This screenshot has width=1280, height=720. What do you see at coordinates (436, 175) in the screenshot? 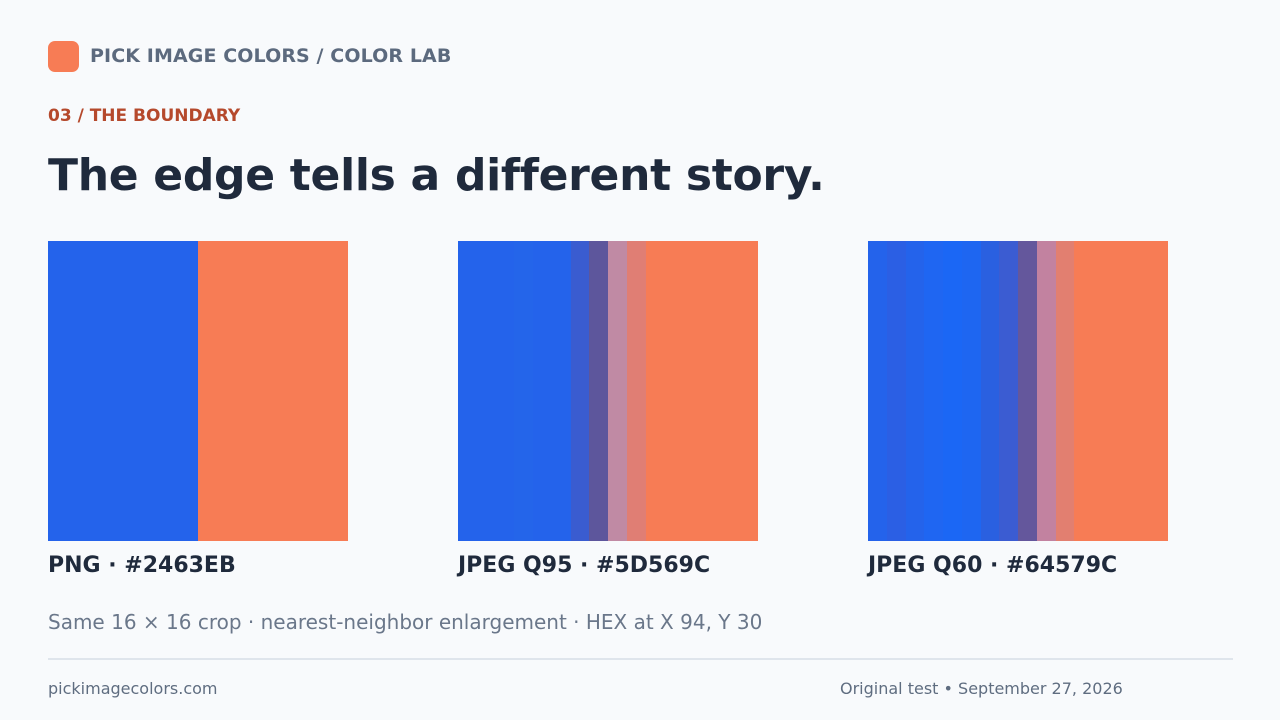
I see `page-title: The edge tells a different story.` at bounding box center [436, 175].